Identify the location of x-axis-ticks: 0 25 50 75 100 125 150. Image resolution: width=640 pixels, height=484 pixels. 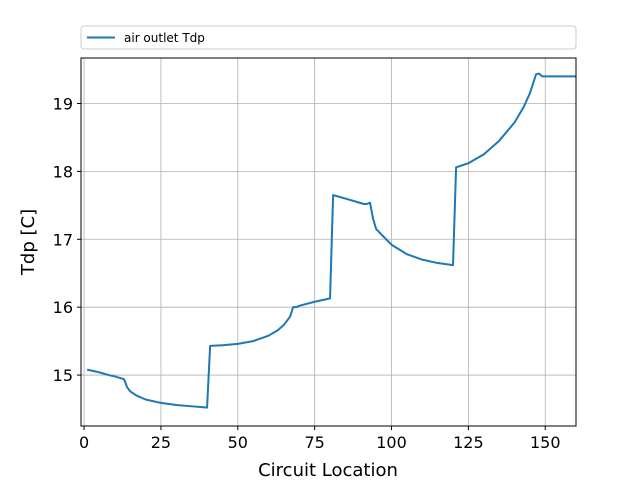
(320, 439).